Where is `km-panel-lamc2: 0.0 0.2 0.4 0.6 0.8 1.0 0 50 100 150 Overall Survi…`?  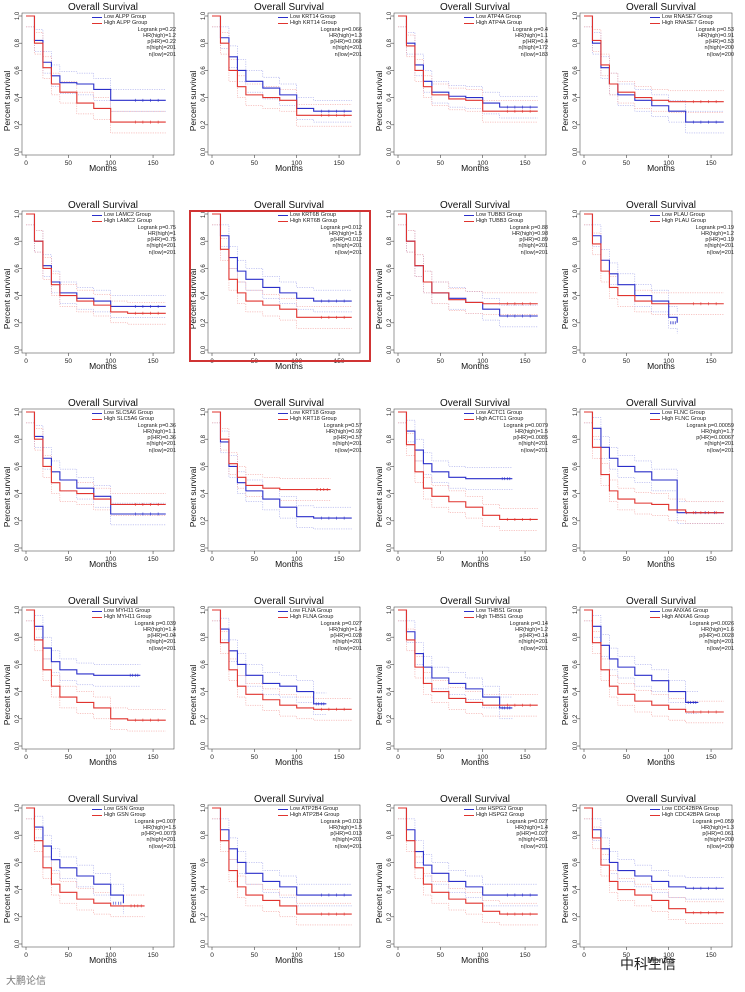
km-panel-lamc2: 0.0 0.2 0.4 0.6 0.8 1.0 0 50 100 150 Overall Survi… is located at coordinates (93, 299).